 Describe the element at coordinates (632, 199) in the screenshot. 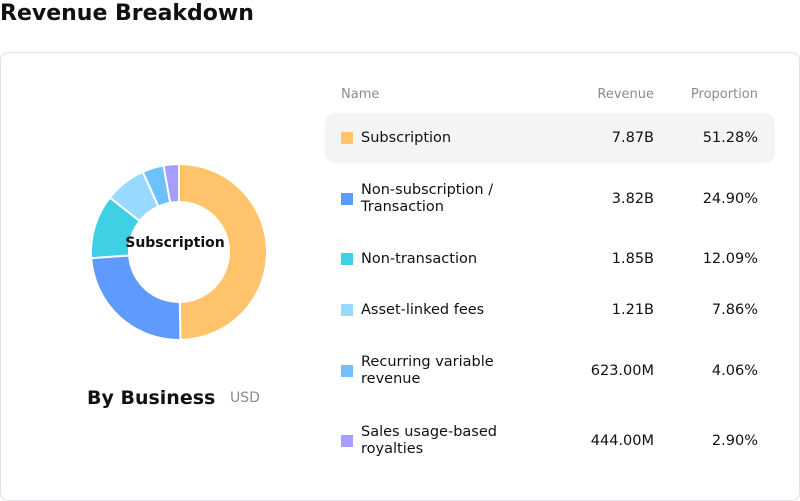

I see `row-revenue: 3.82B` at that location.